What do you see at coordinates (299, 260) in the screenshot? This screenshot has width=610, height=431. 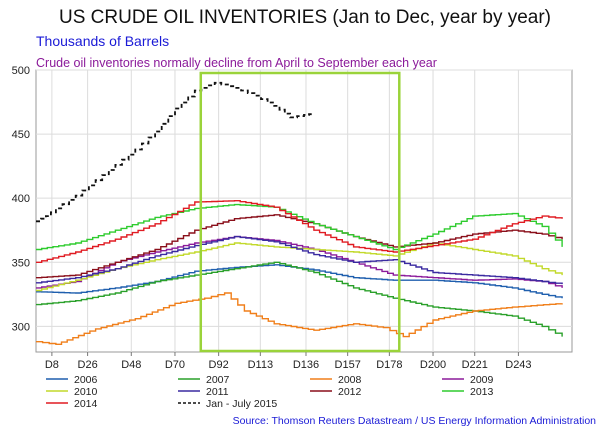 I see `series-line-2011` at bounding box center [299, 260].